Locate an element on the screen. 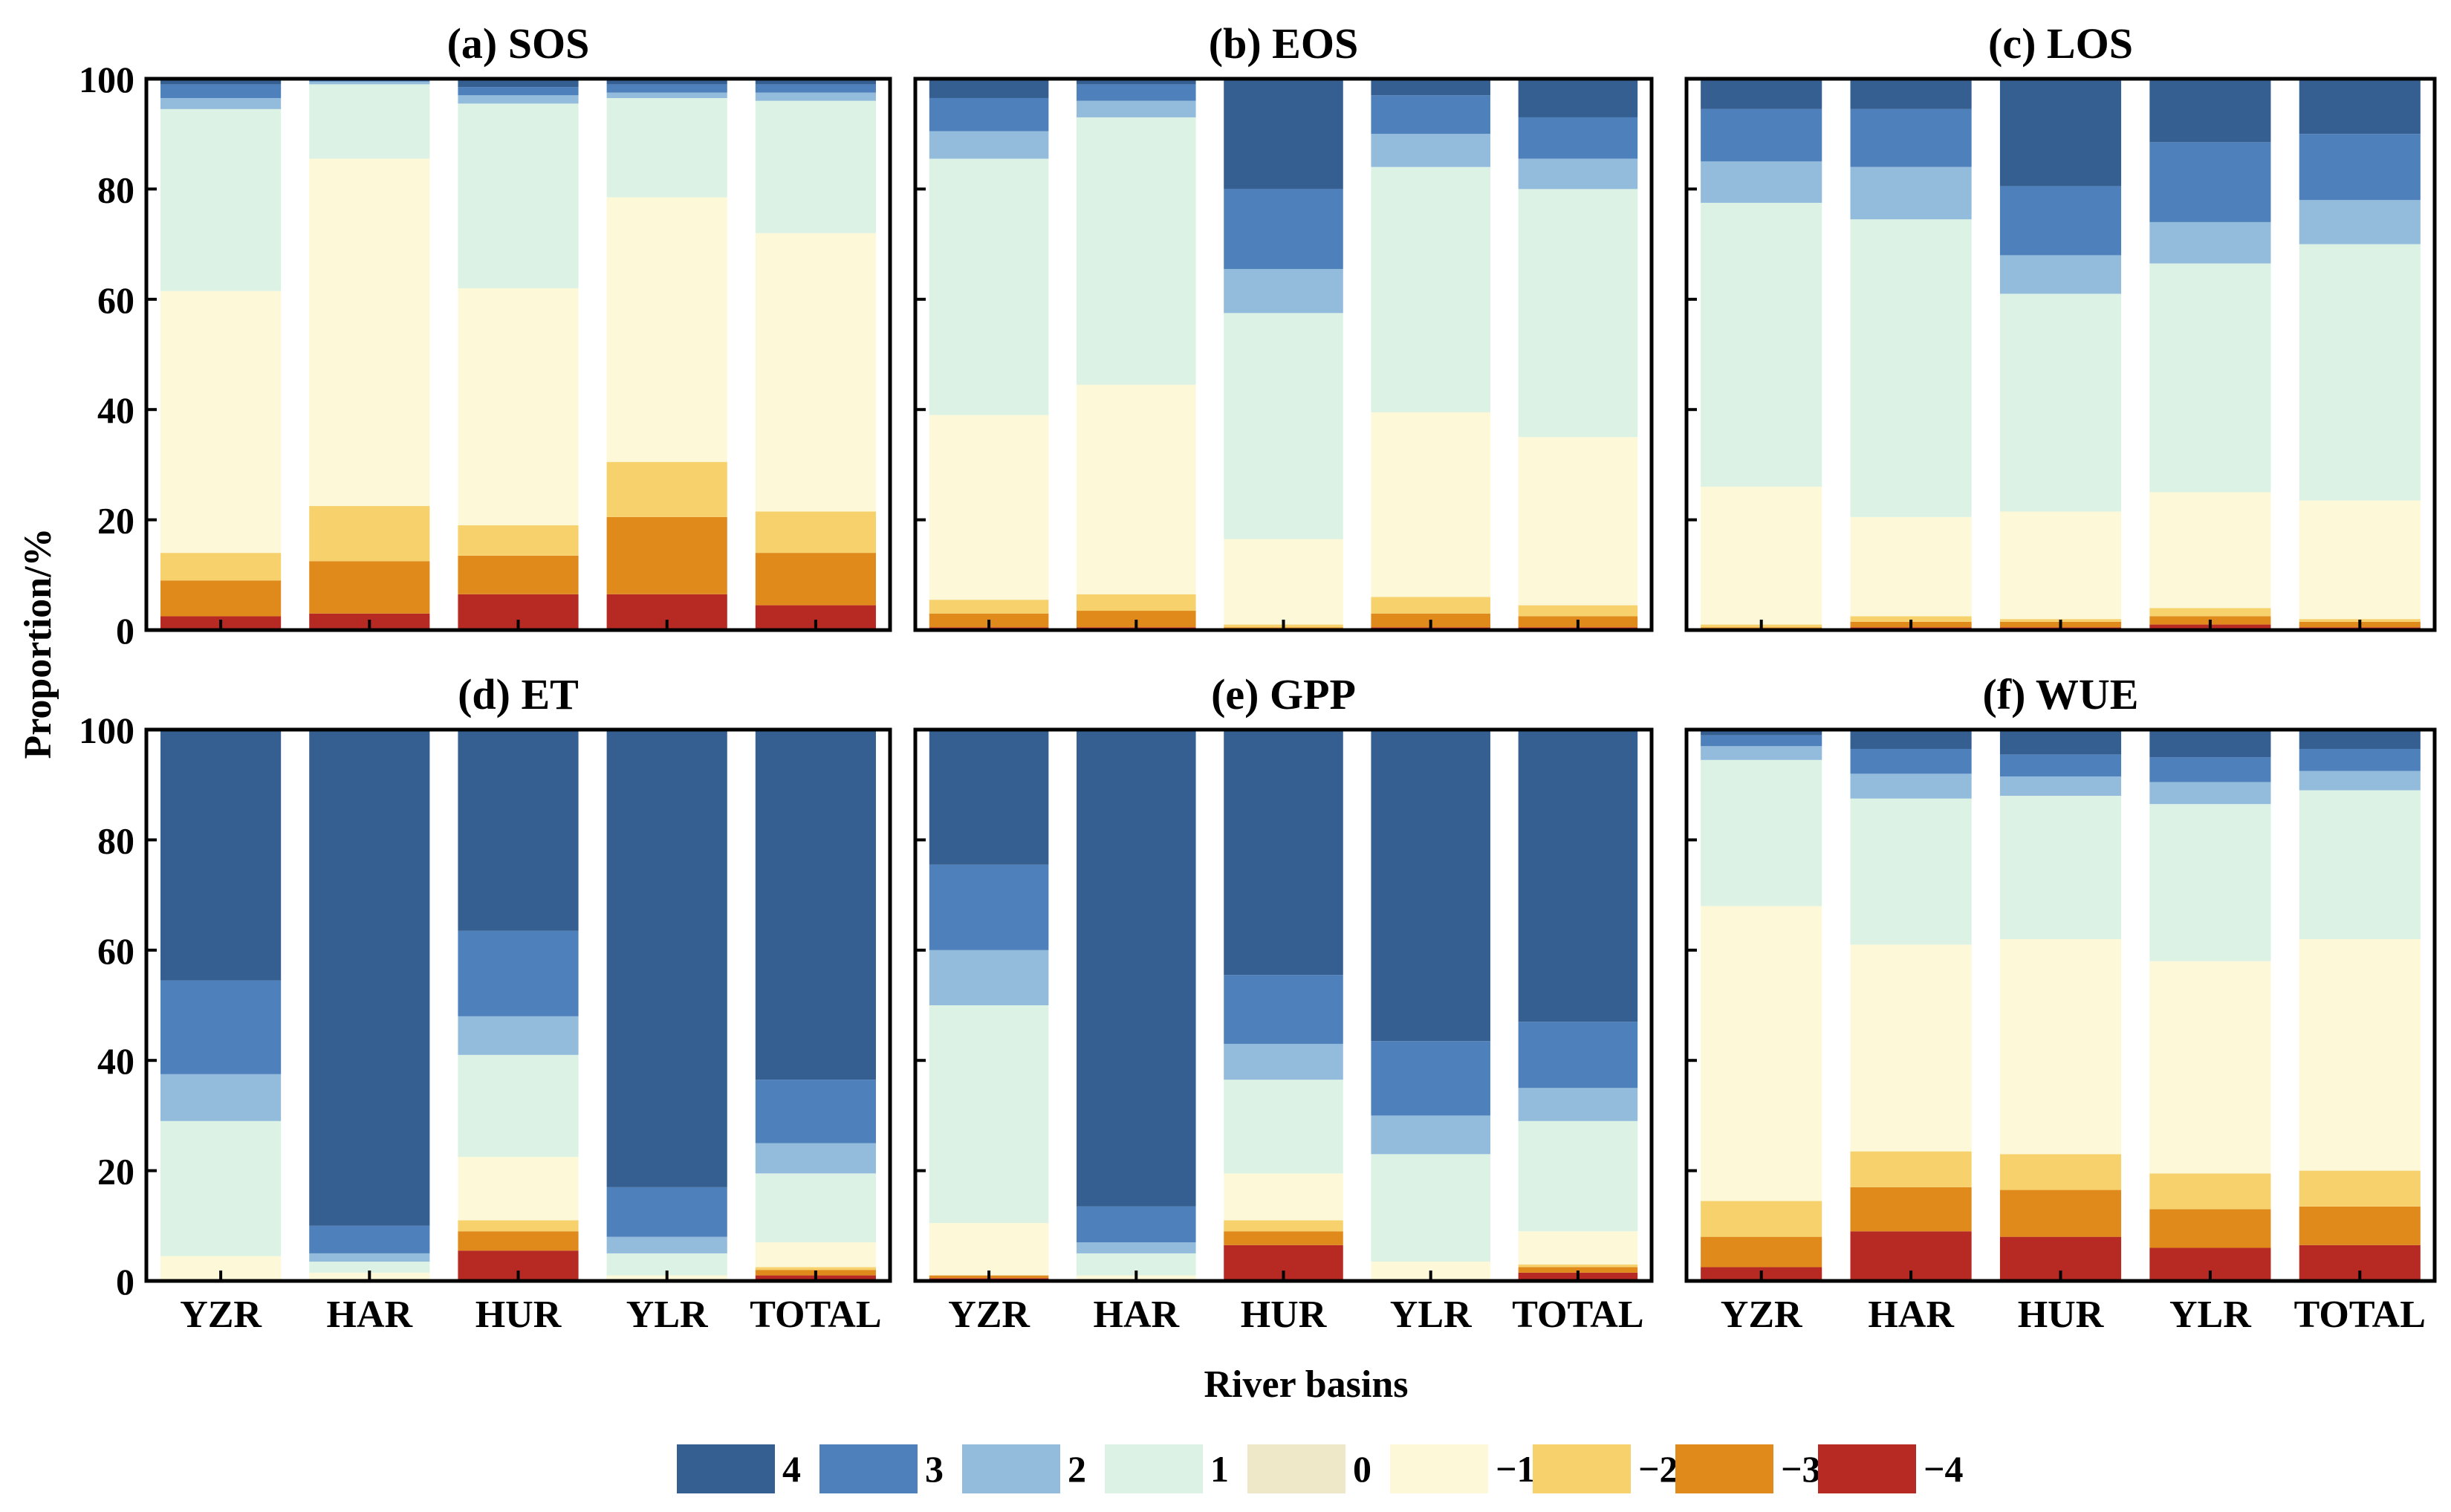 The image size is (2451, 1512). panel-title: (f) WUE is located at coordinates (2061, 694).